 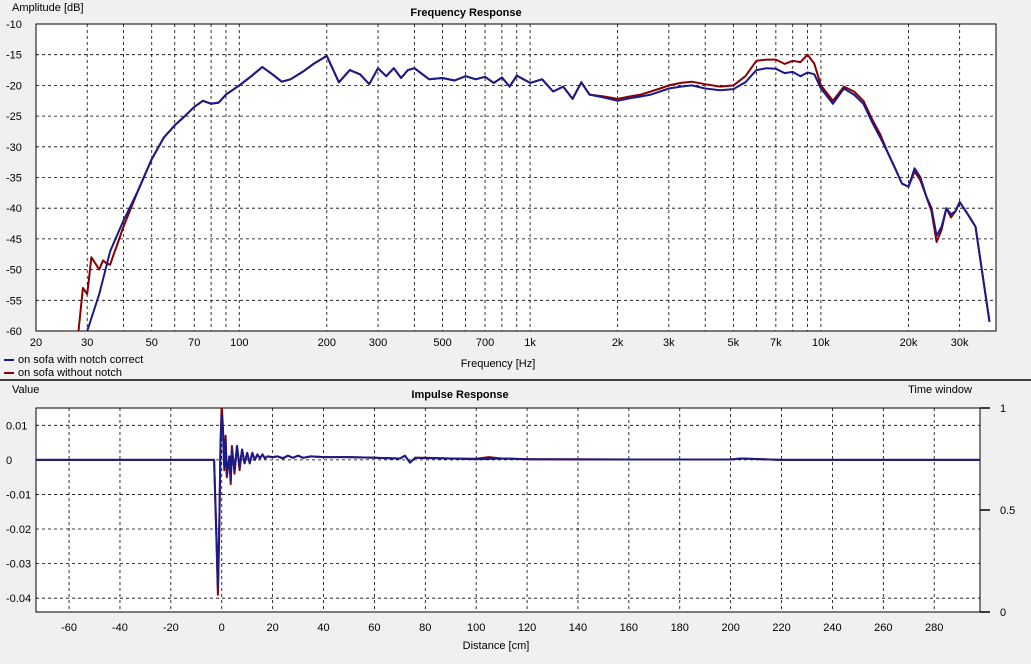 I want to click on freq-y-tick-label: -20, so click(x=14, y=86).